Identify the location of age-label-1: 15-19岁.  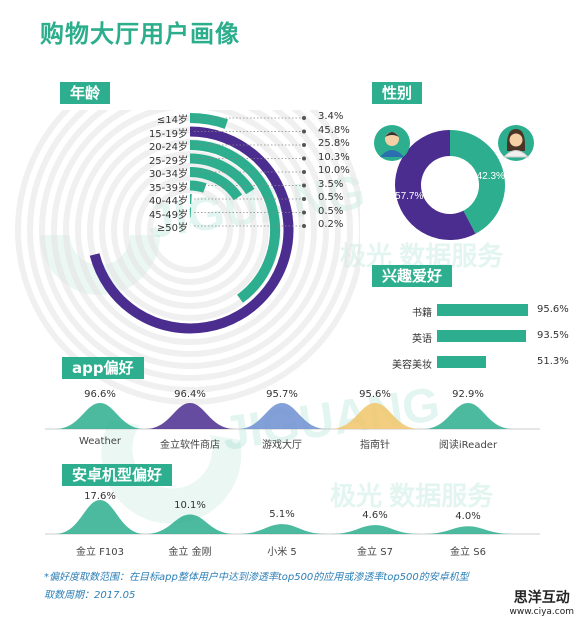
(168, 134).